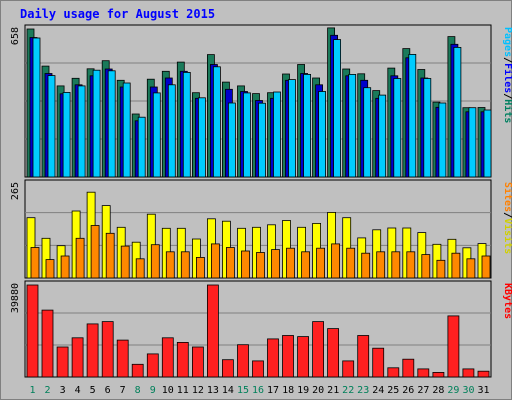  Describe the element at coordinates (213, 390) in the screenshot. I see `x-tick-label: 13` at that location.